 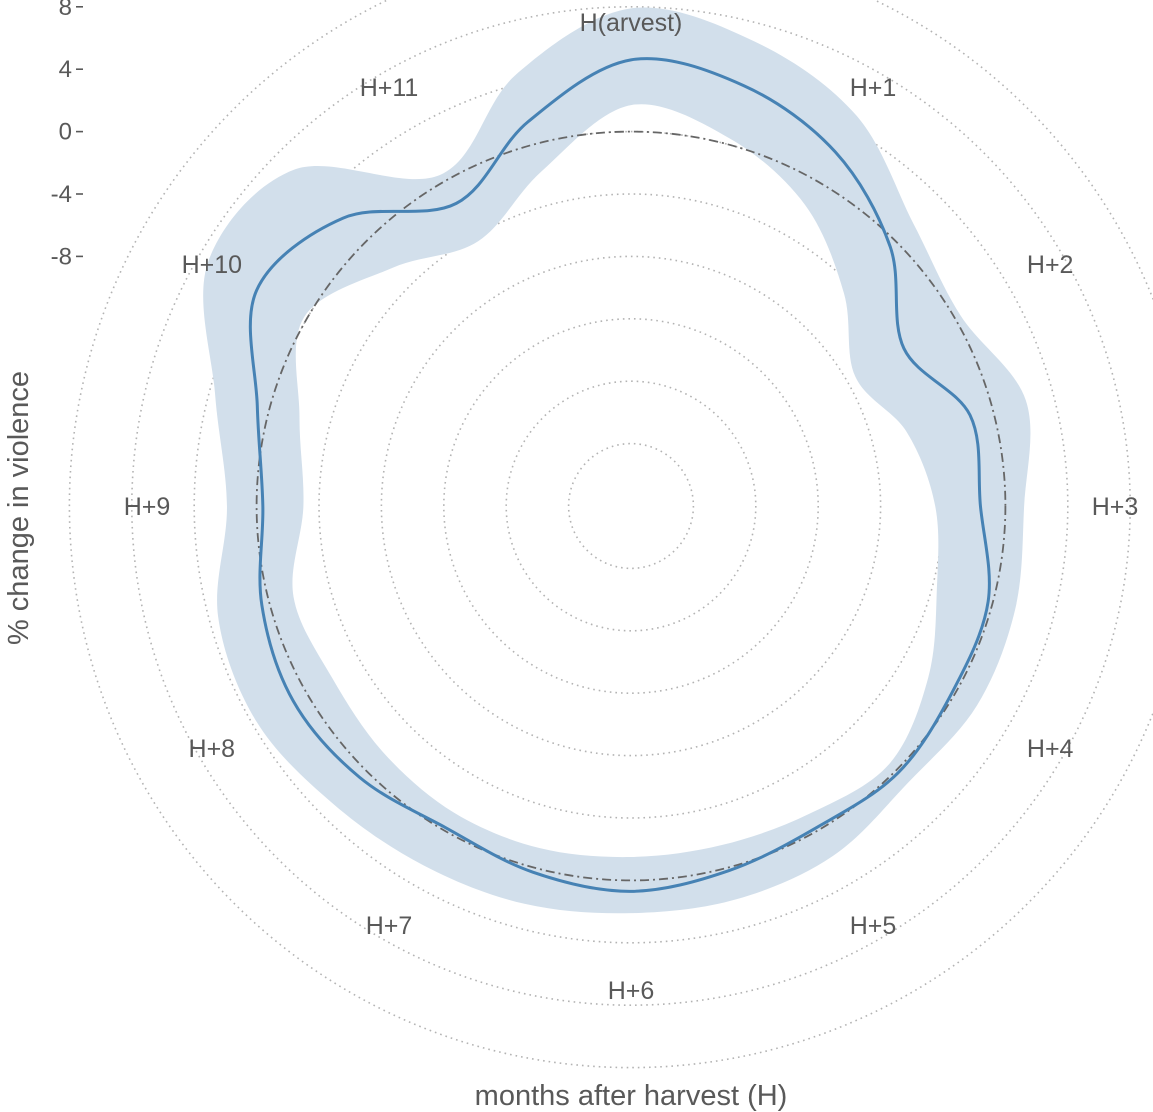 I want to click on month-label: H+3, so click(x=1115, y=507).